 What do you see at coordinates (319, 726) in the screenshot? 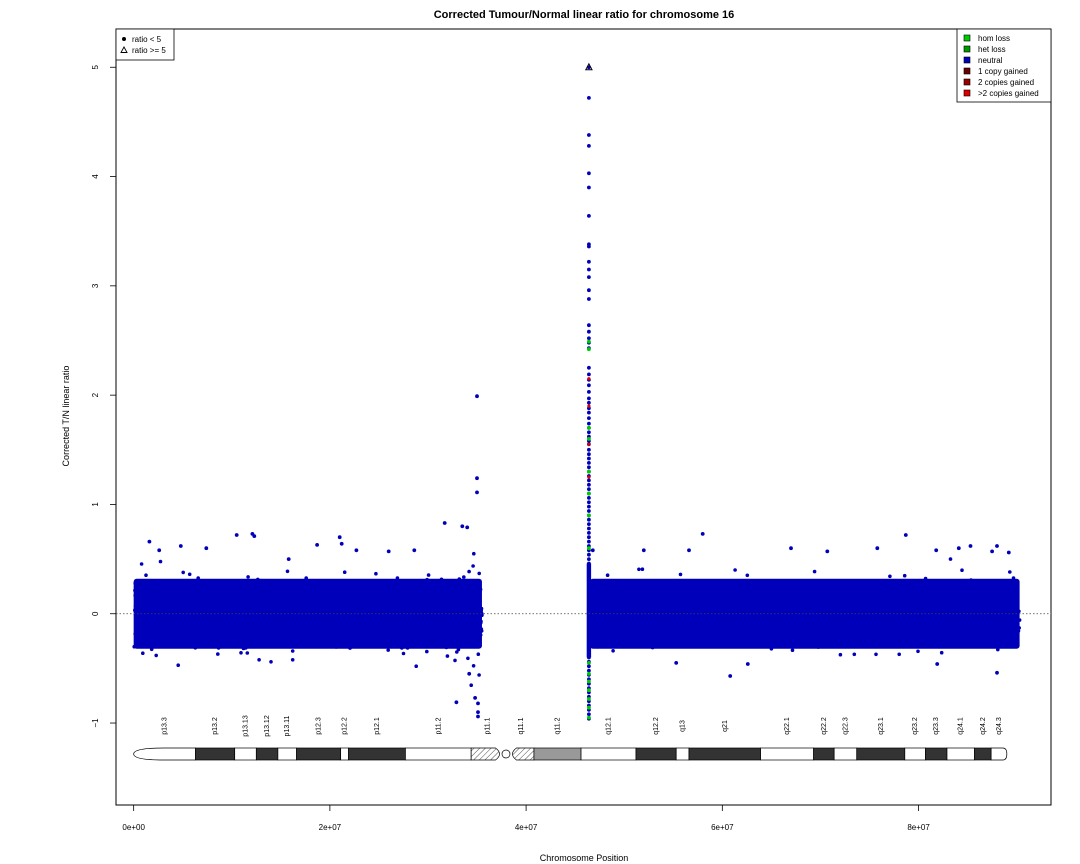
I see `ideogram-band-label: p12.3` at bounding box center [319, 726].